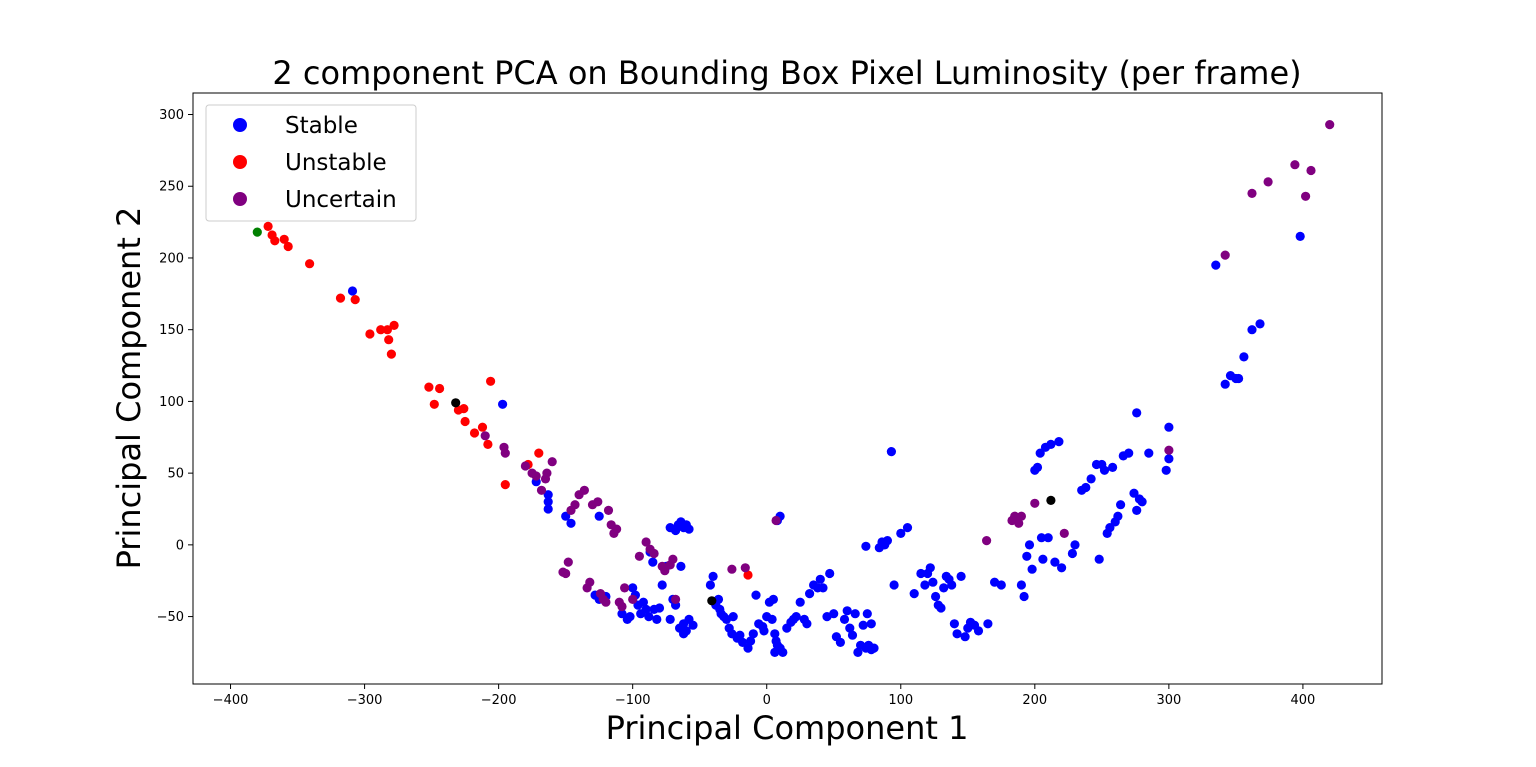  What do you see at coordinates (231, 700) in the screenshot?
I see `x-tick-label: −400` at bounding box center [231, 700].